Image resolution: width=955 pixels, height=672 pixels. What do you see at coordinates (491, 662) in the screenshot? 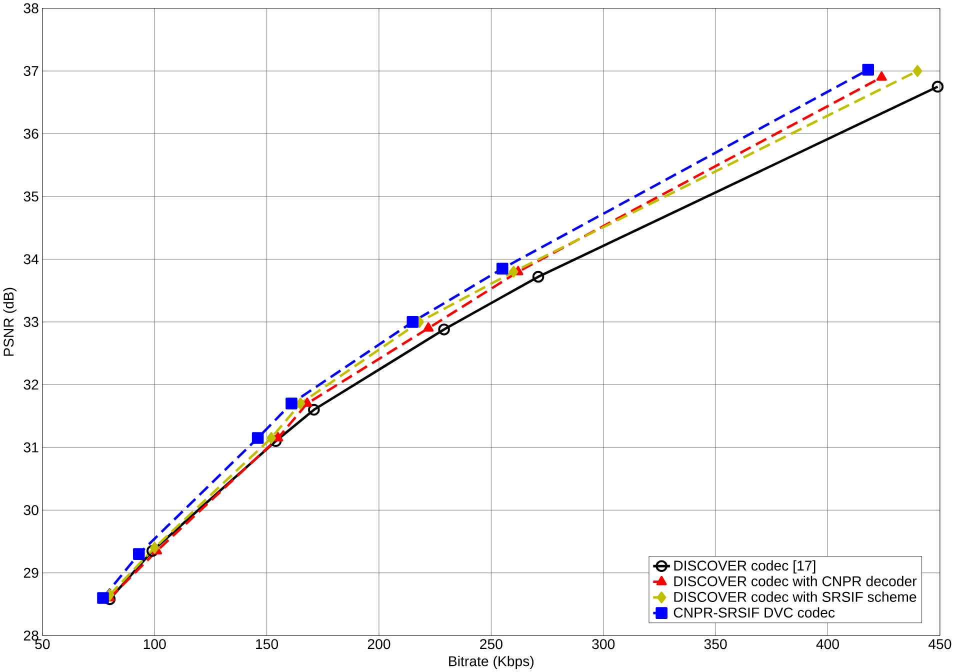
I see `x-axis-title: Bitrate (Kbps)` at bounding box center [491, 662].